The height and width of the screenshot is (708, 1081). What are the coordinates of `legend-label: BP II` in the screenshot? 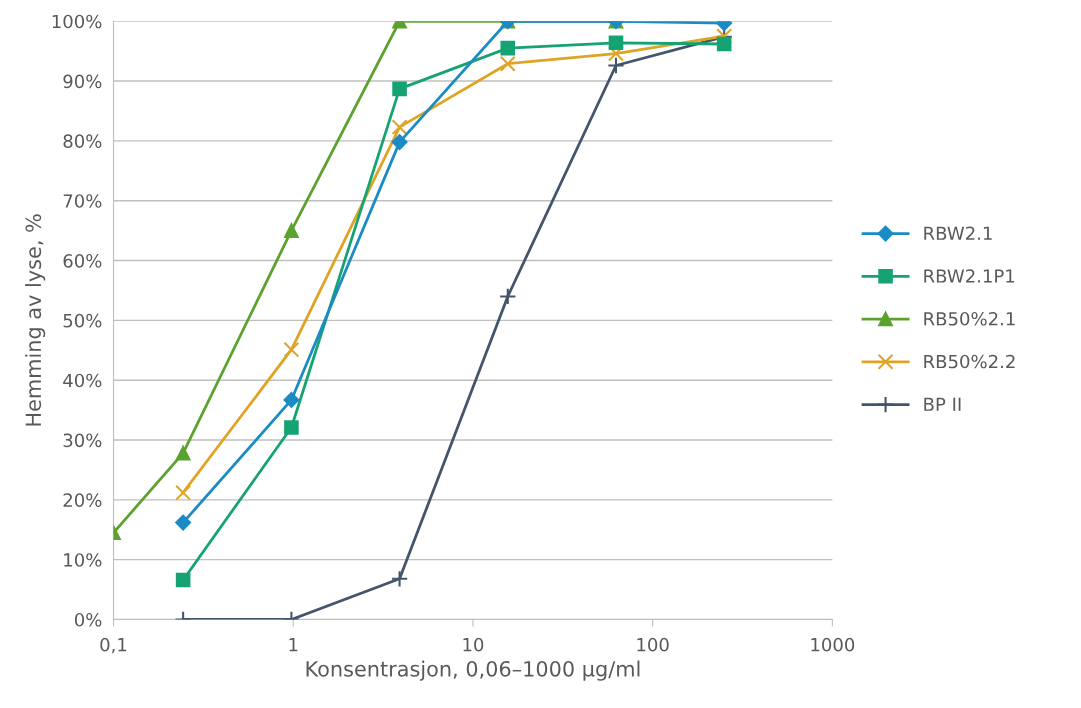 It's located at (942, 404).